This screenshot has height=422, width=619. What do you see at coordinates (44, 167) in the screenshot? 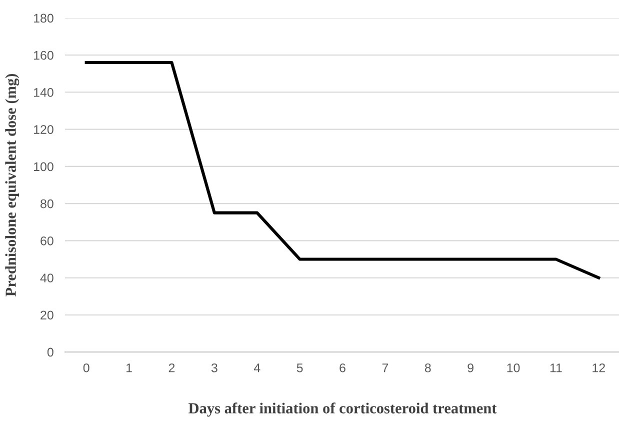
I see `y-tick-label: 100` at bounding box center [44, 167].